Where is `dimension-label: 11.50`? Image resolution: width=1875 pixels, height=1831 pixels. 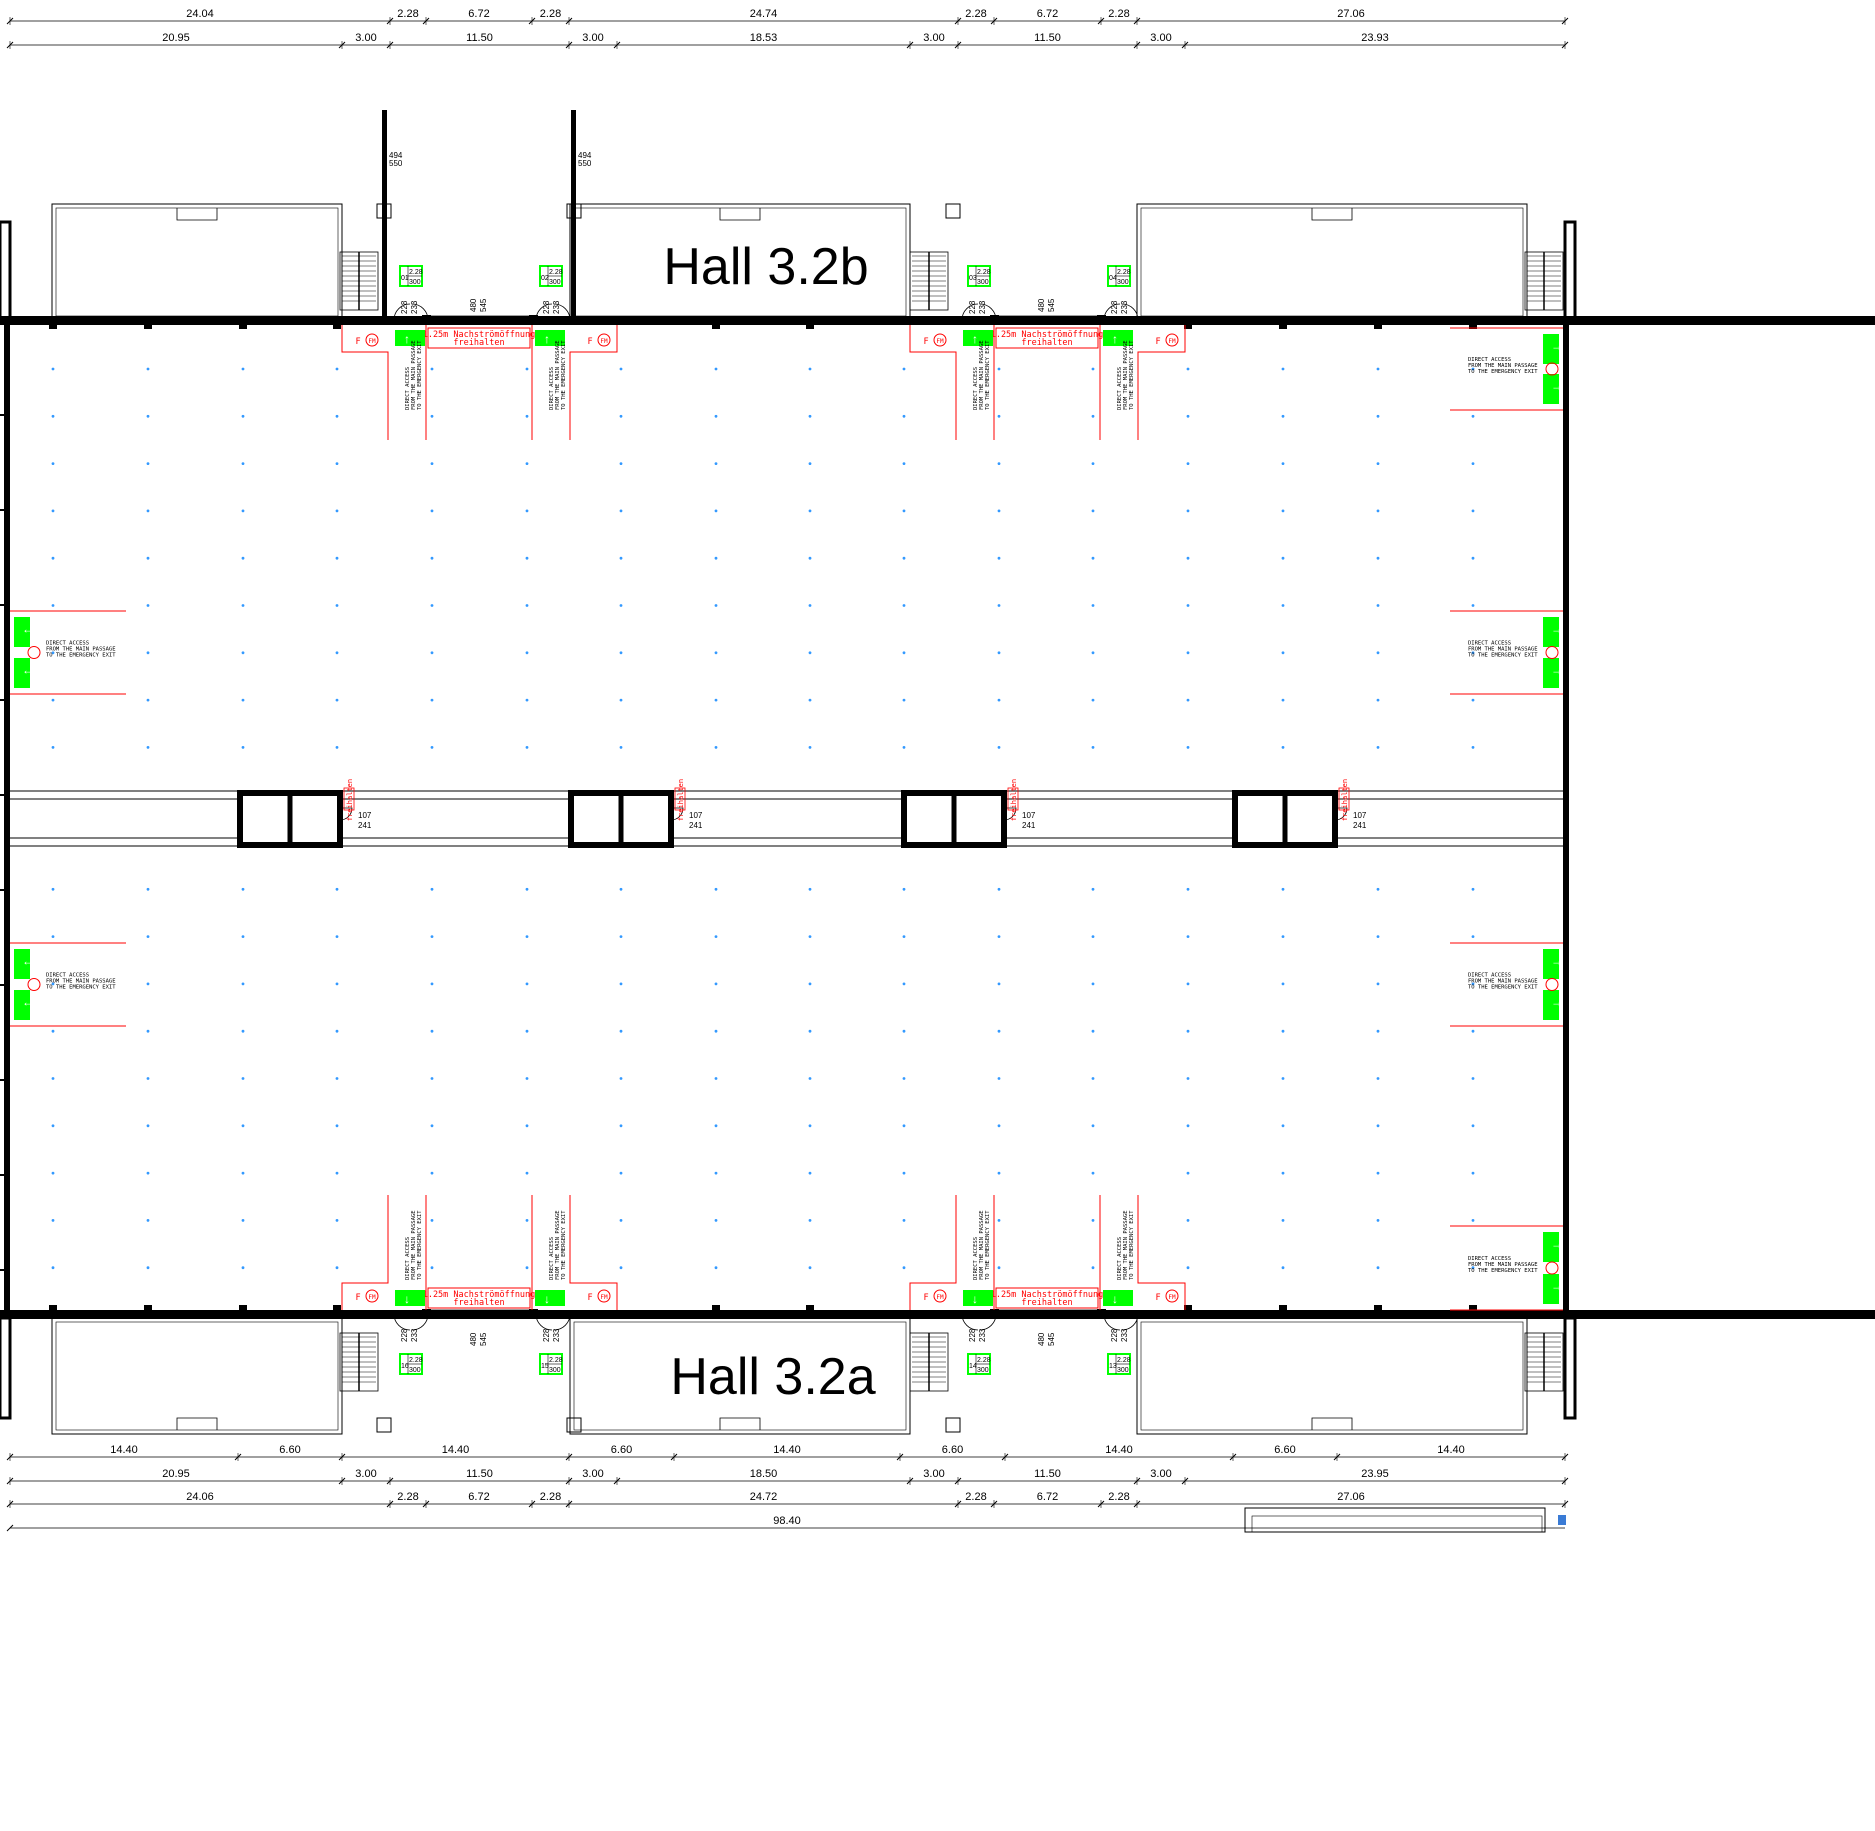 dimension-label: 11.50 is located at coordinates (1047, 1474).